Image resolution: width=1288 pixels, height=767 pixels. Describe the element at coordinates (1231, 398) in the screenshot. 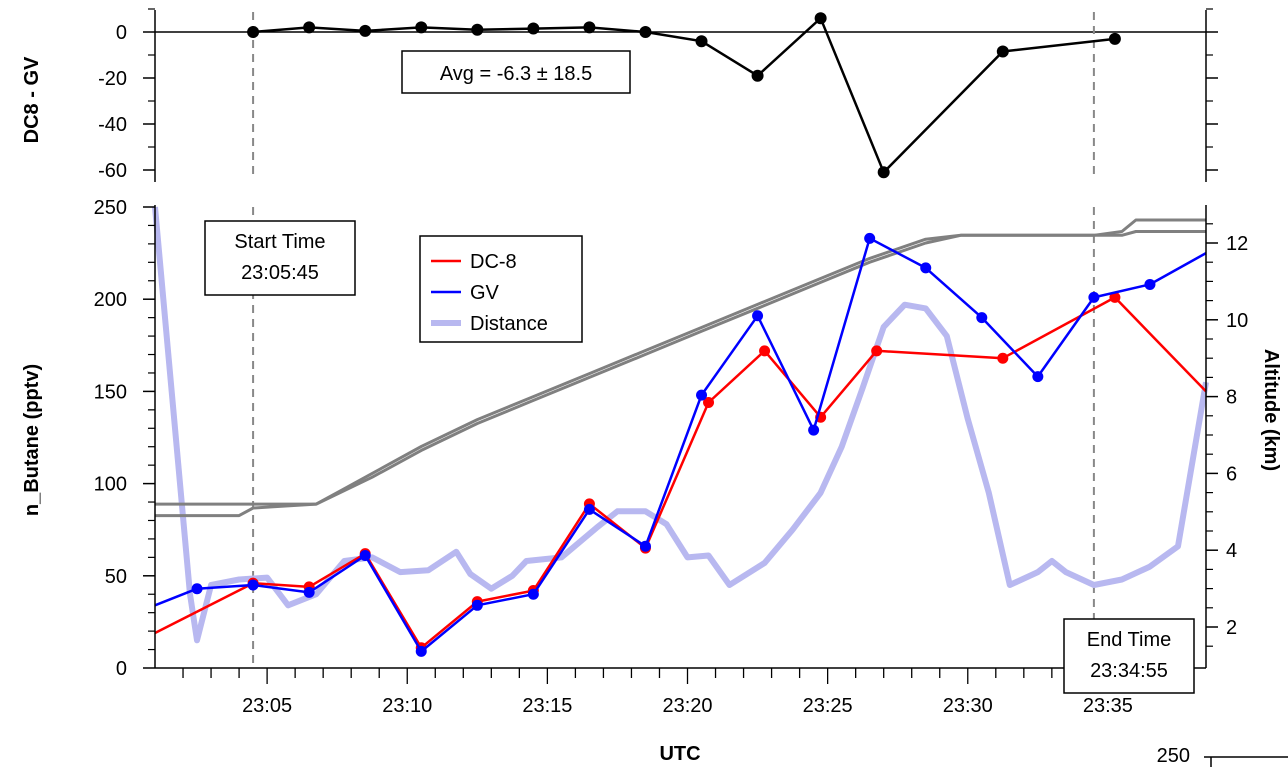

I see `y2-tick-label: 8` at that location.